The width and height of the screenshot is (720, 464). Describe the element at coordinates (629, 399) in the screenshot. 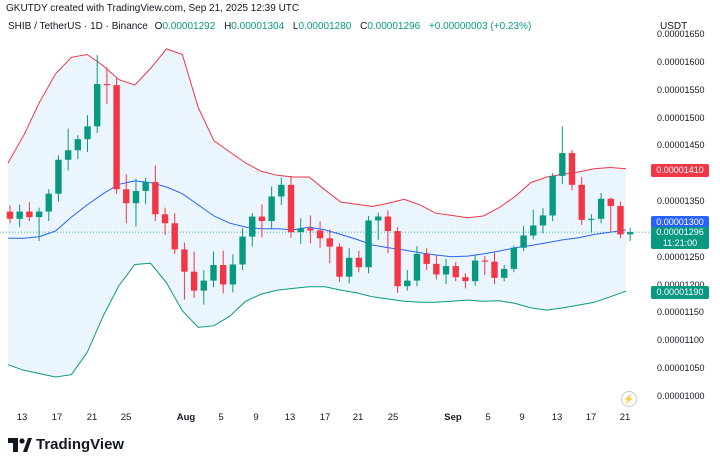

I see `lightning-icon: ⚡` at that location.